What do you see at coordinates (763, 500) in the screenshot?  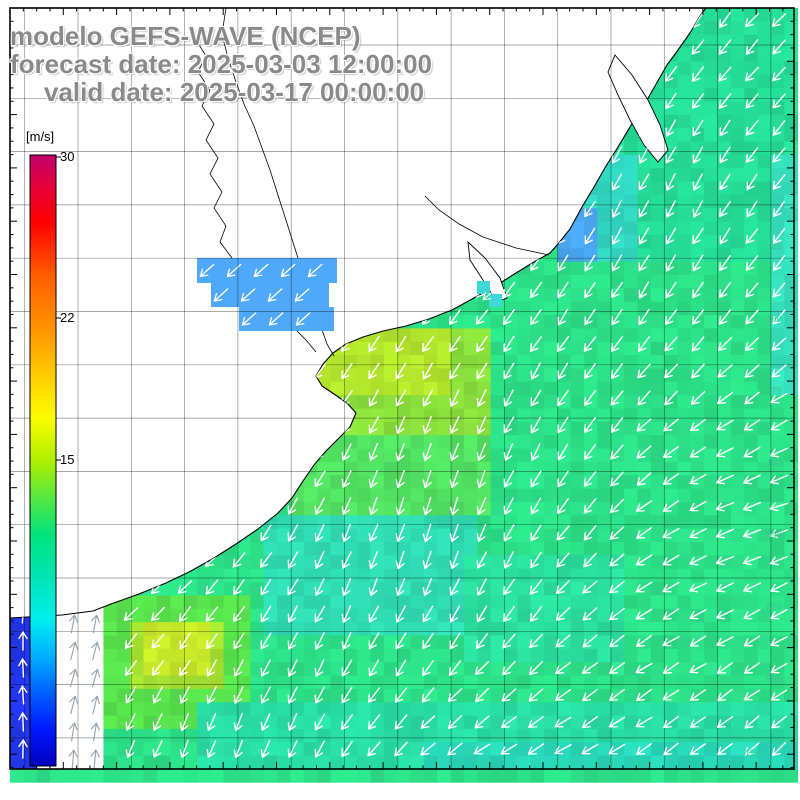 I see `edge-value-labels: 445 460 475 490 505 520 535 415` at bounding box center [763, 500].